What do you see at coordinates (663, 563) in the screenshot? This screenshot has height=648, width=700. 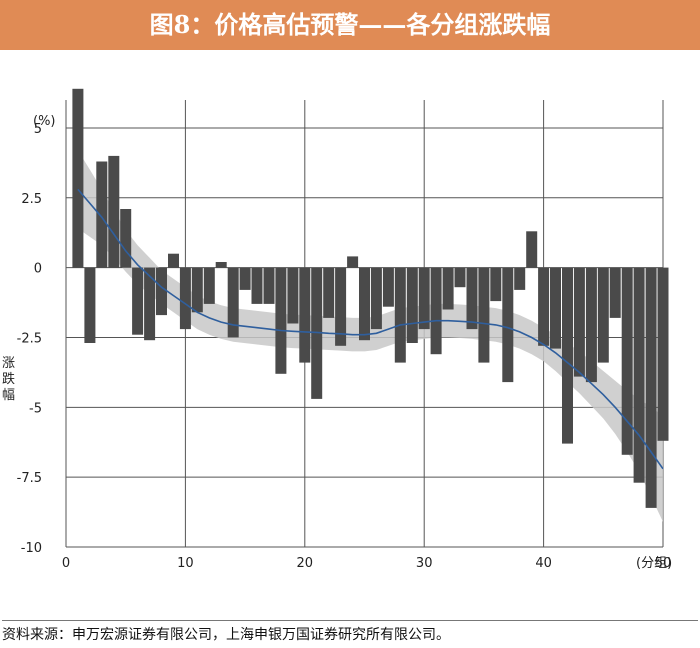 I see `x-tick-label: 50` at bounding box center [663, 563].